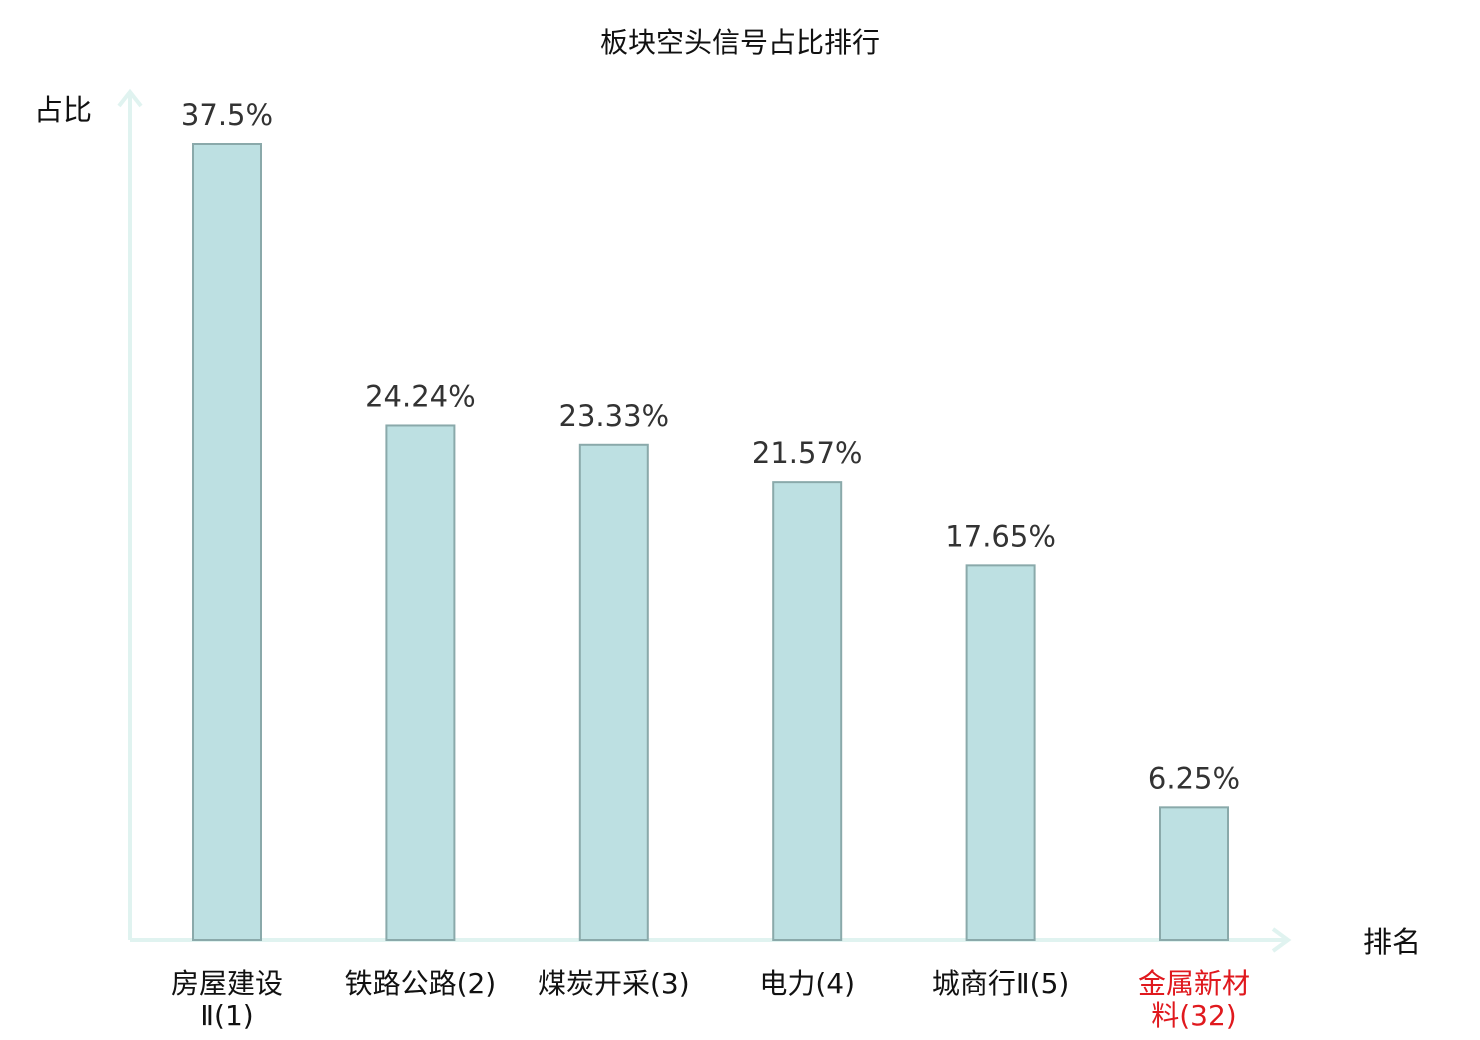 The height and width of the screenshot is (1040, 1480). I want to click on category-label-4: 电力(4), so click(807, 983).